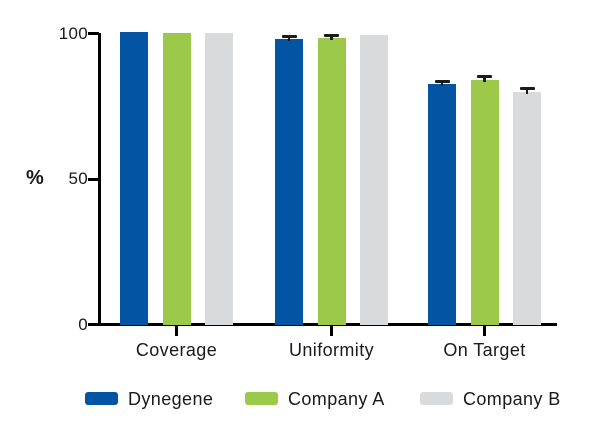 The height and width of the screenshot is (425, 600). Describe the element at coordinates (336, 399) in the screenshot. I see `legend-label: Company A` at that location.